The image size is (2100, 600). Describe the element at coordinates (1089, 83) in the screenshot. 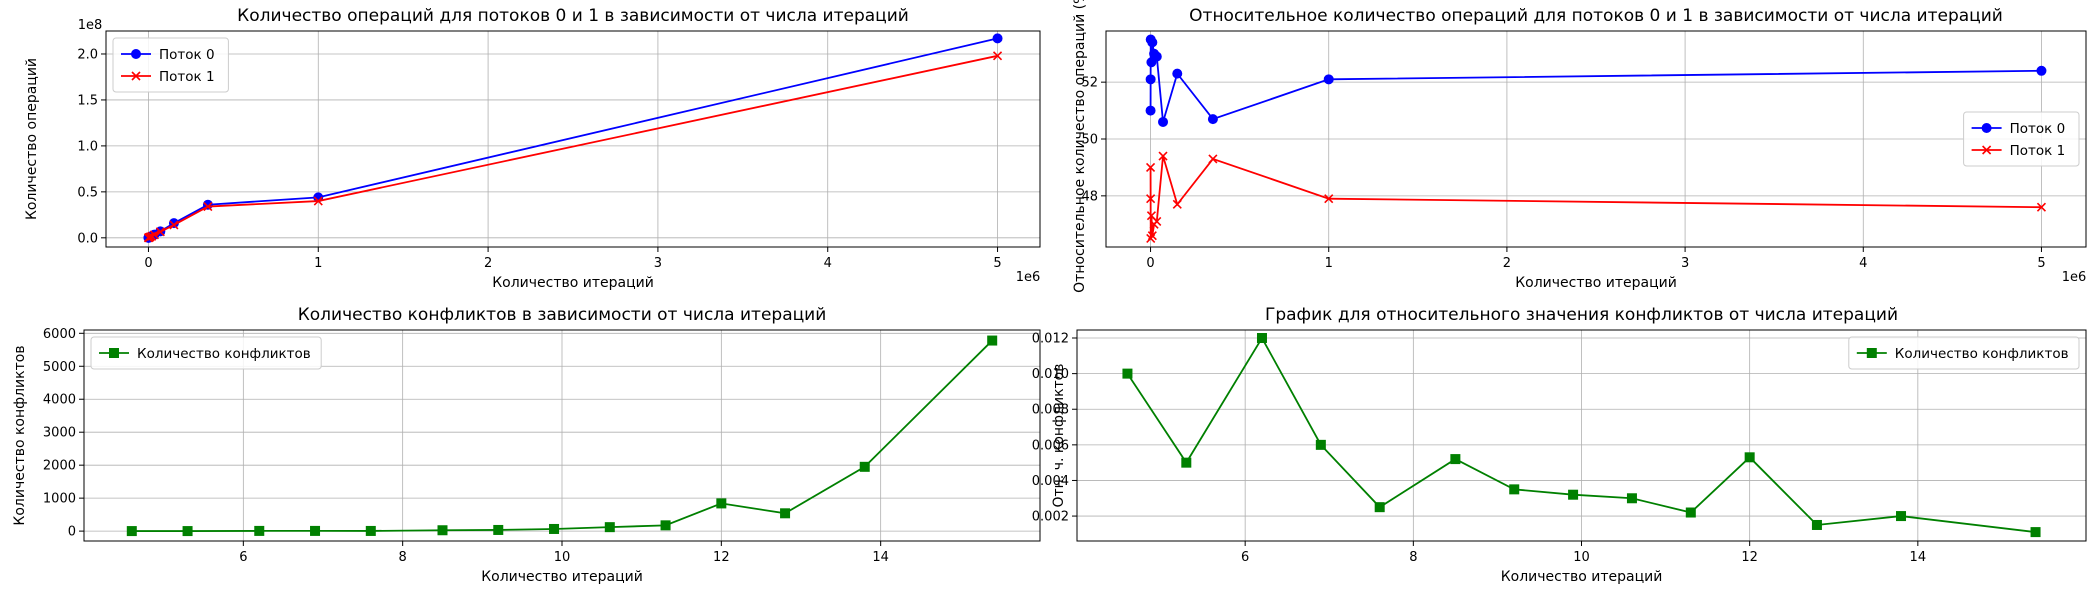

I see `y-tick-label: 52` at that location.